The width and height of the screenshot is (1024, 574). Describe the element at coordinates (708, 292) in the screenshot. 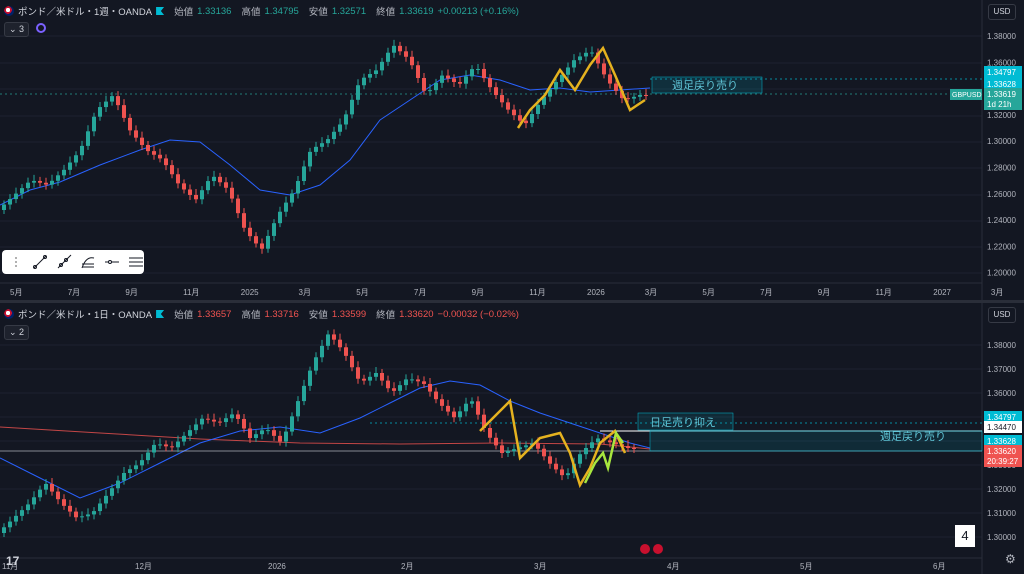

I see `time-tick-label: 5月` at that location.